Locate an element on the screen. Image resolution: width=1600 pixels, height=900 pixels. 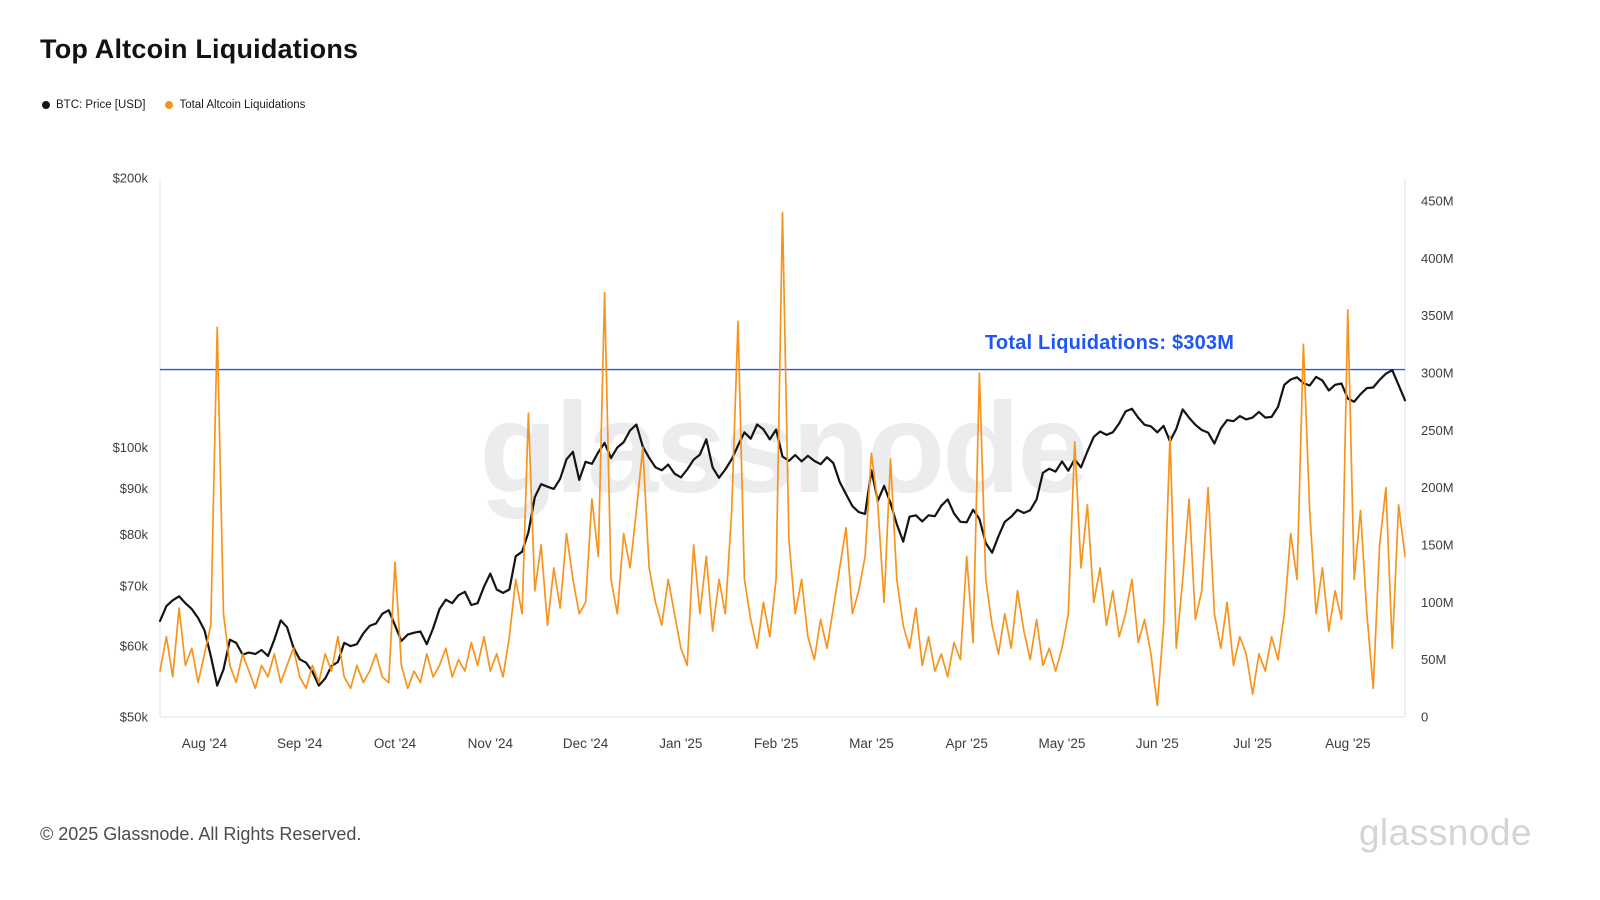
x-axis-tick: Aug '25 is located at coordinates (1347, 743).